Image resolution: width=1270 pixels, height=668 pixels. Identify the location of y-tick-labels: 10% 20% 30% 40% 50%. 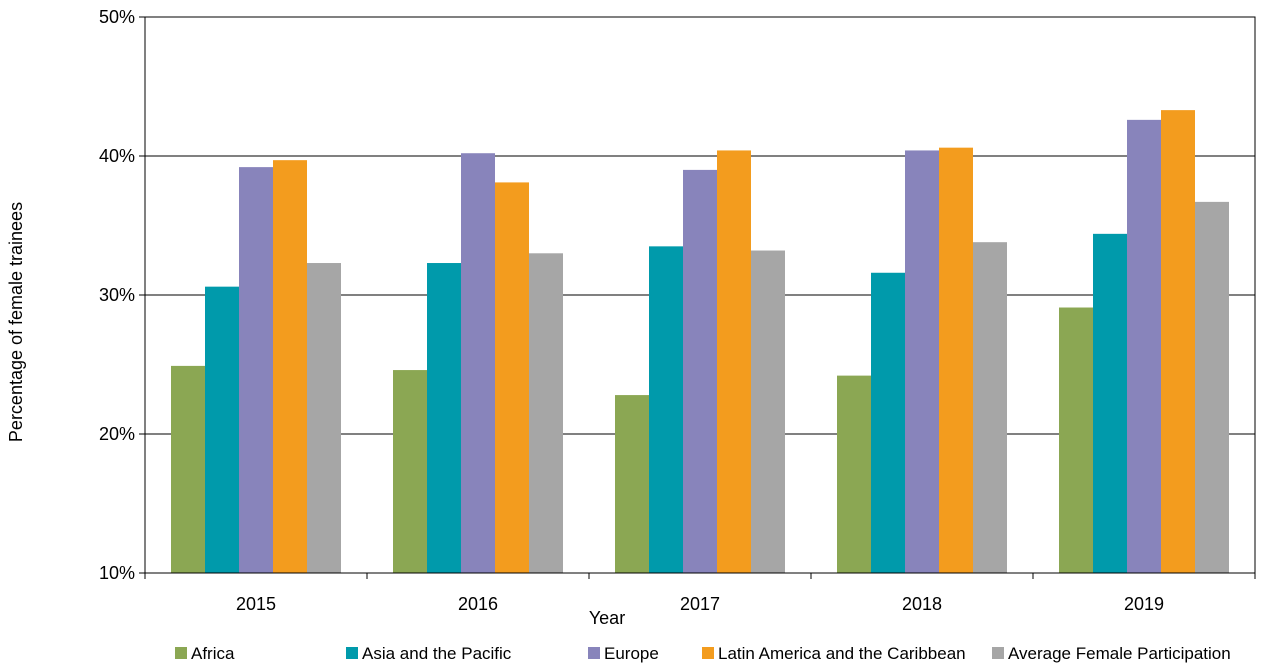
(117, 295).